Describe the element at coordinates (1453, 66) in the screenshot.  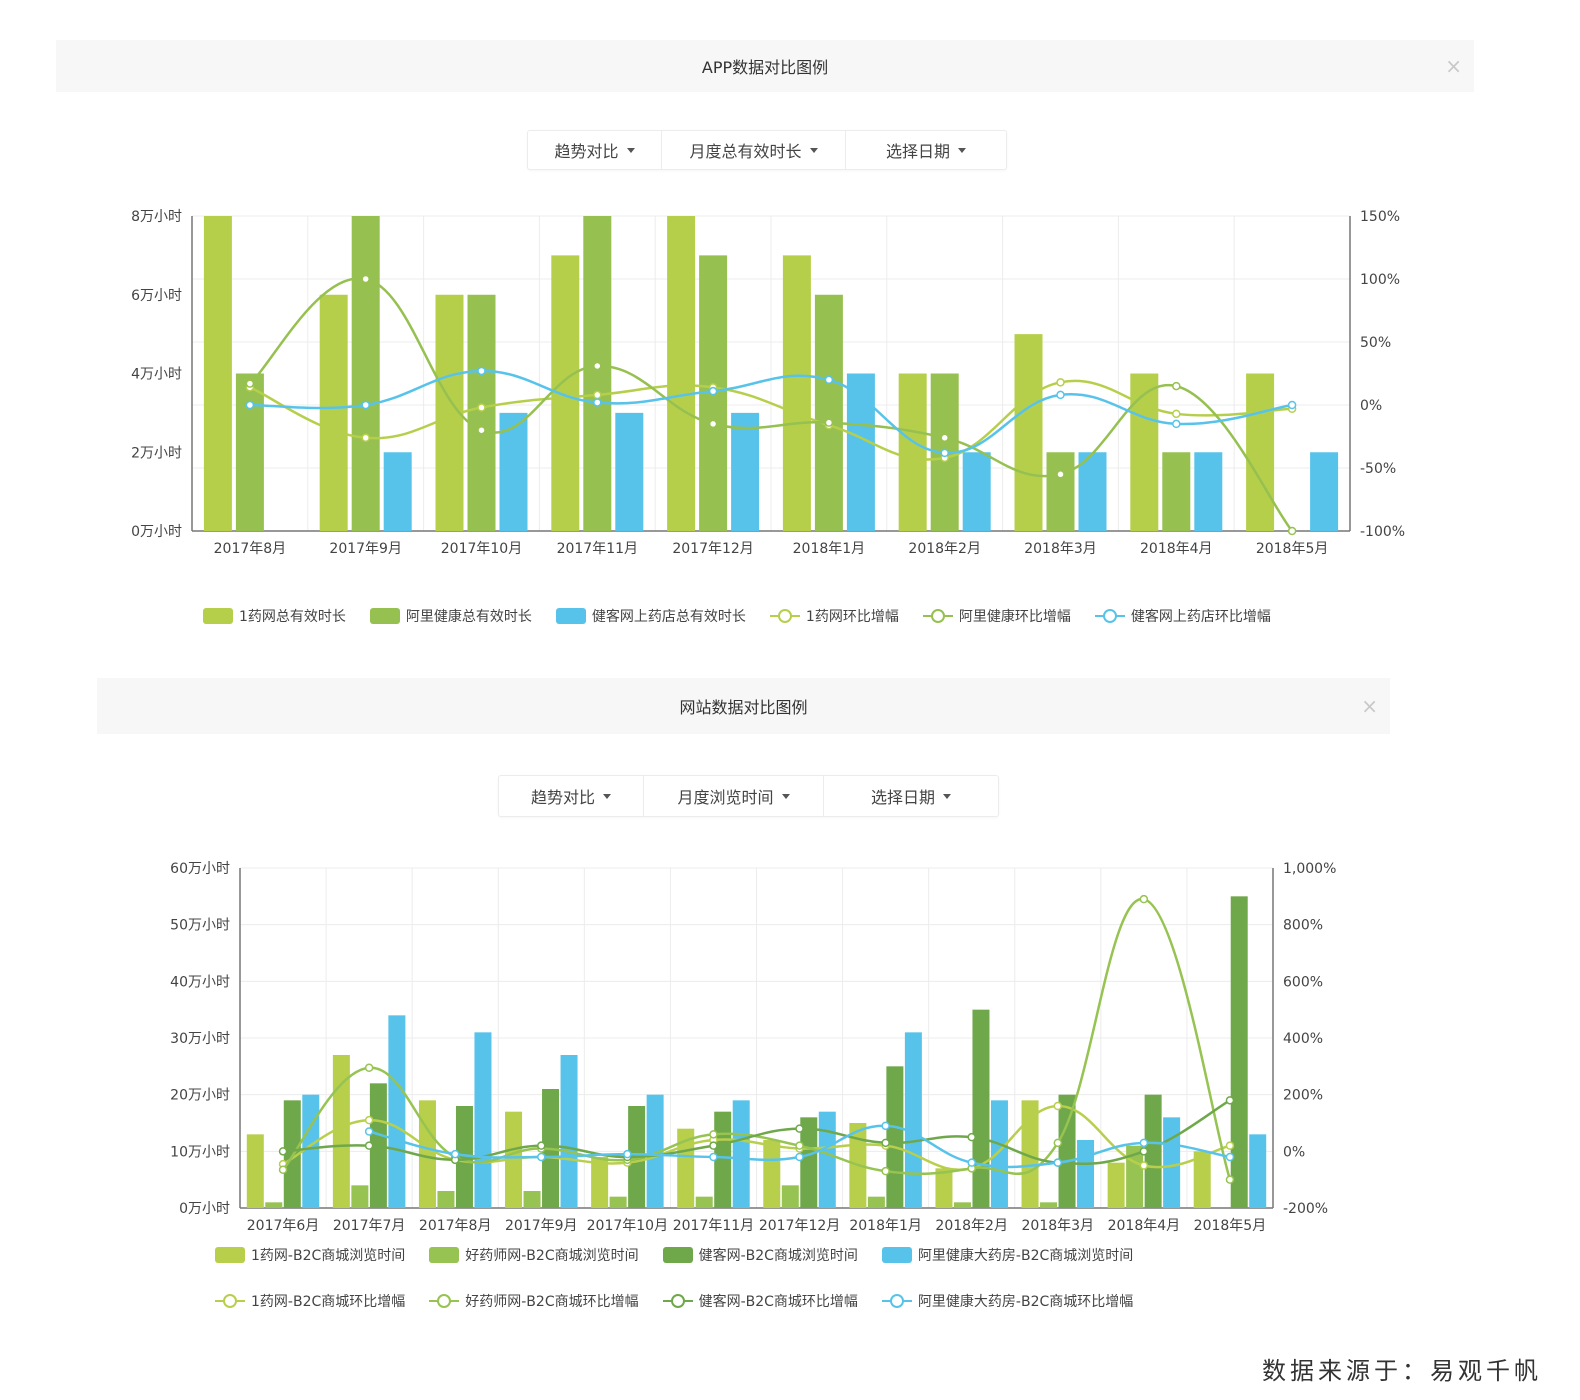
I see `close-icon: ×` at that location.